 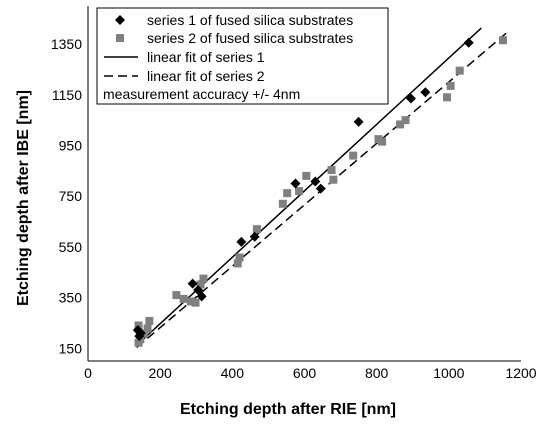 I want to click on y-tick-label: 550, so click(x=71, y=247).